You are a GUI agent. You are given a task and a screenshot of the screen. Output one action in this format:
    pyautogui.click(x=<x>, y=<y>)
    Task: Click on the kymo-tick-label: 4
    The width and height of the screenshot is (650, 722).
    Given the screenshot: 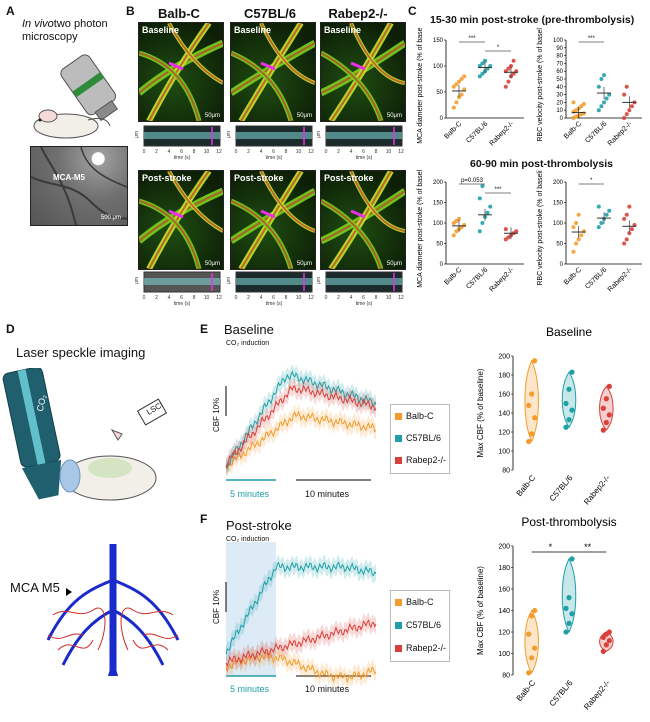 What is the action you would take?
    pyautogui.click(x=169, y=298)
    